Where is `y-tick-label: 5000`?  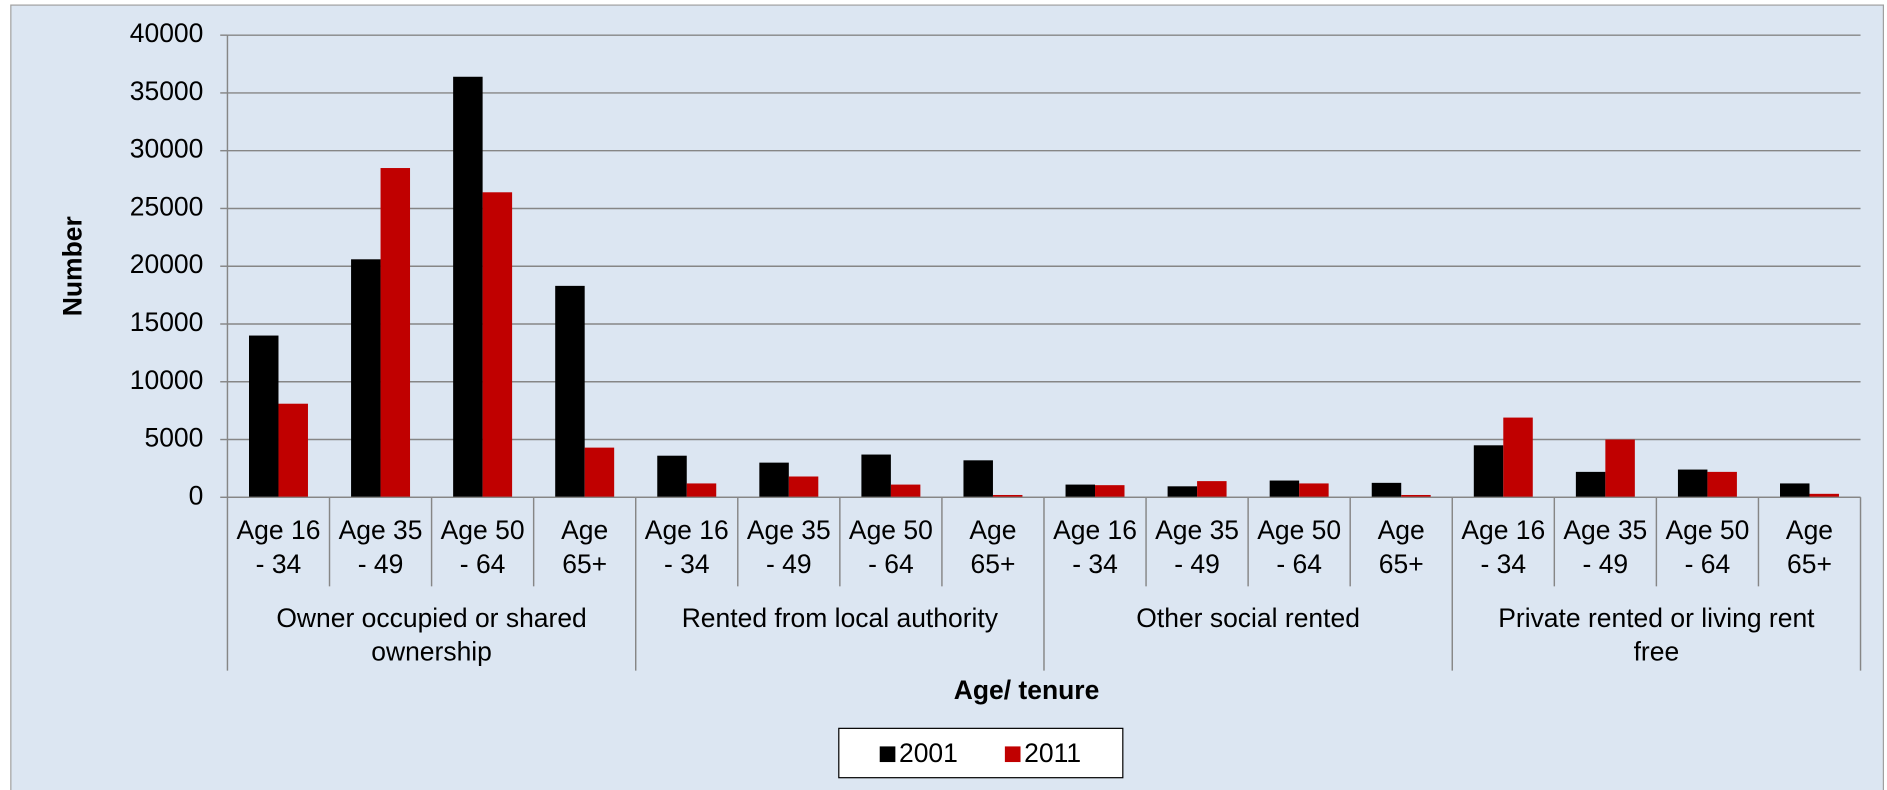 y-tick-label: 5000 is located at coordinates (173, 438).